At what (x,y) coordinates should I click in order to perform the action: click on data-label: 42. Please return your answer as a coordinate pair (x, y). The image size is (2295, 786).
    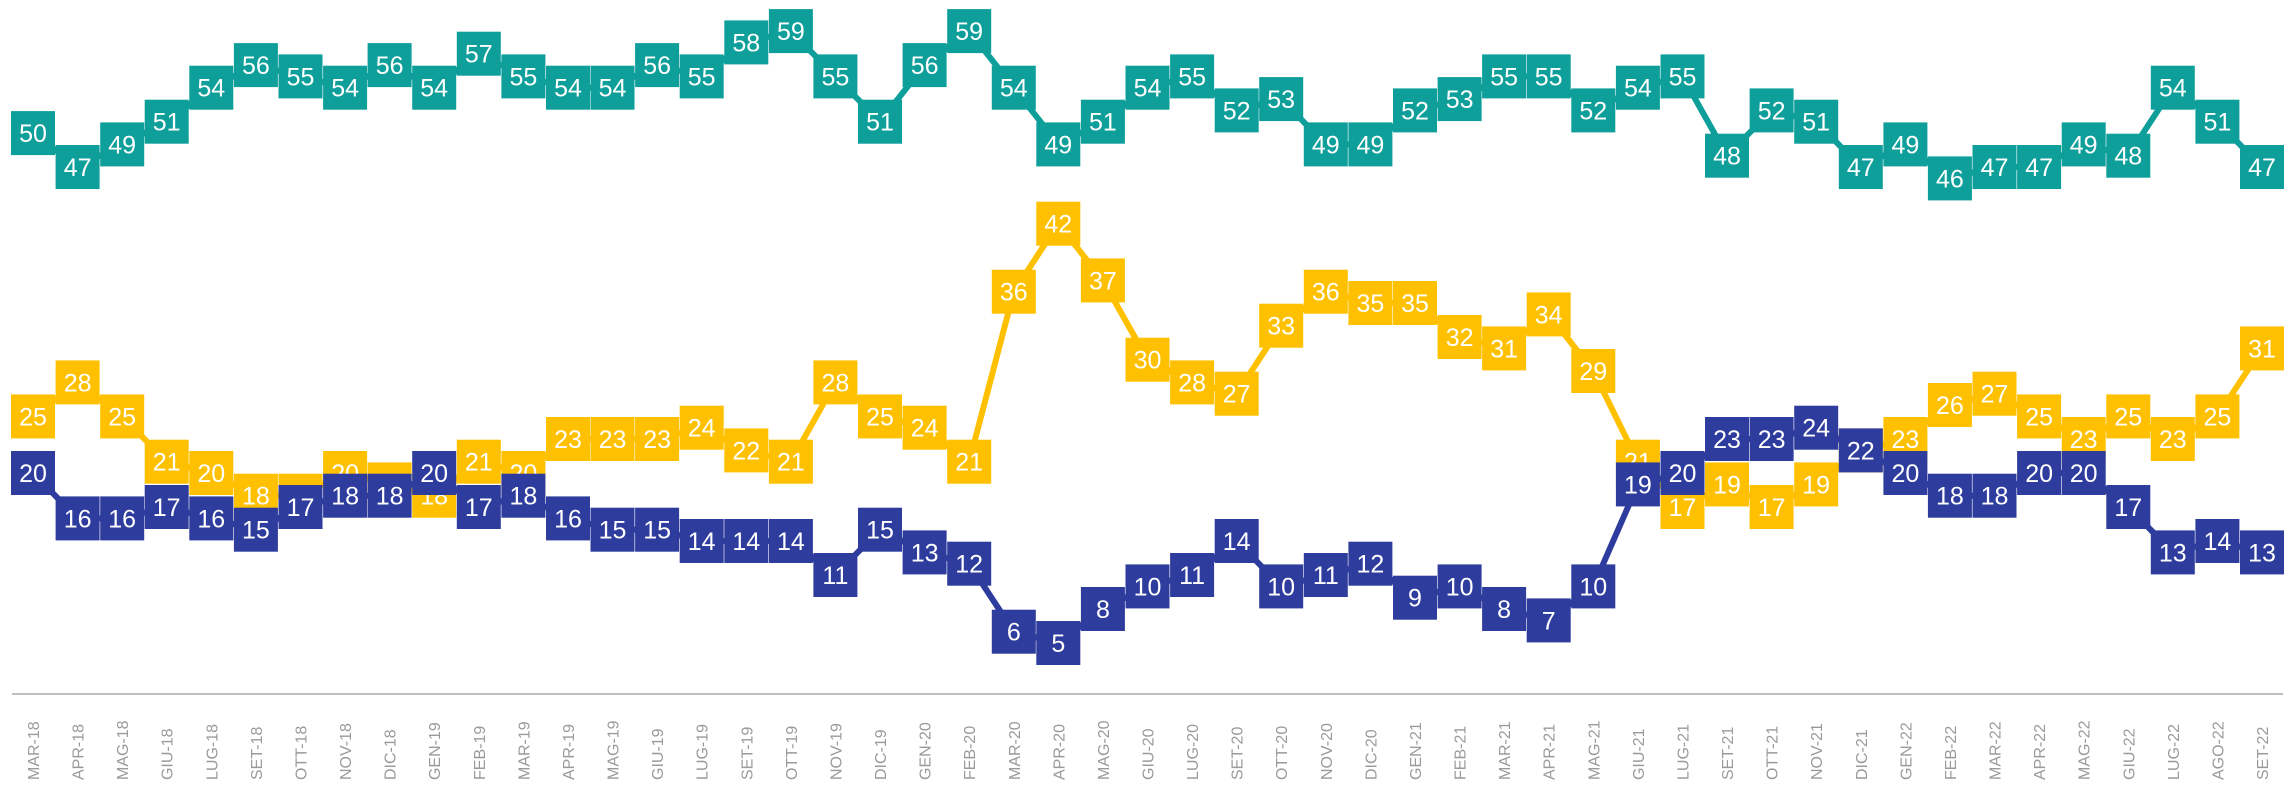
    Looking at the image, I should click on (1058, 225).